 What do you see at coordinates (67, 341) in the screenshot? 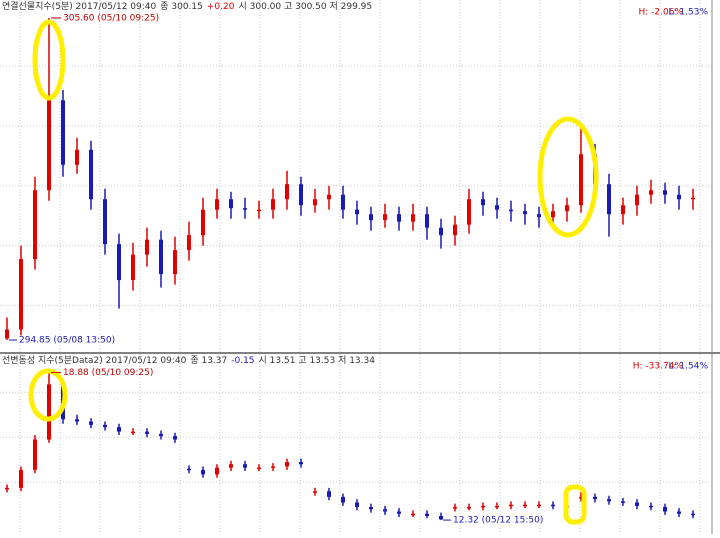
I see `low-label: 294.85 (05/08 13:50)` at bounding box center [67, 341].